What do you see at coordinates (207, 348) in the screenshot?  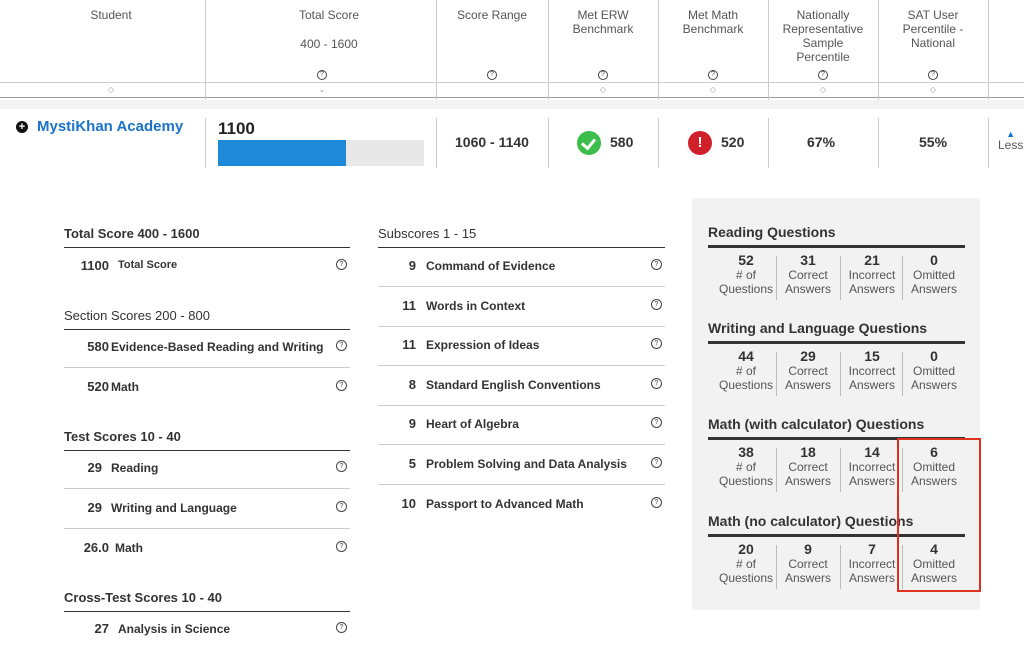 I see `score-row: 580 Evidence-Based Reading and Writing ?` at bounding box center [207, 348].